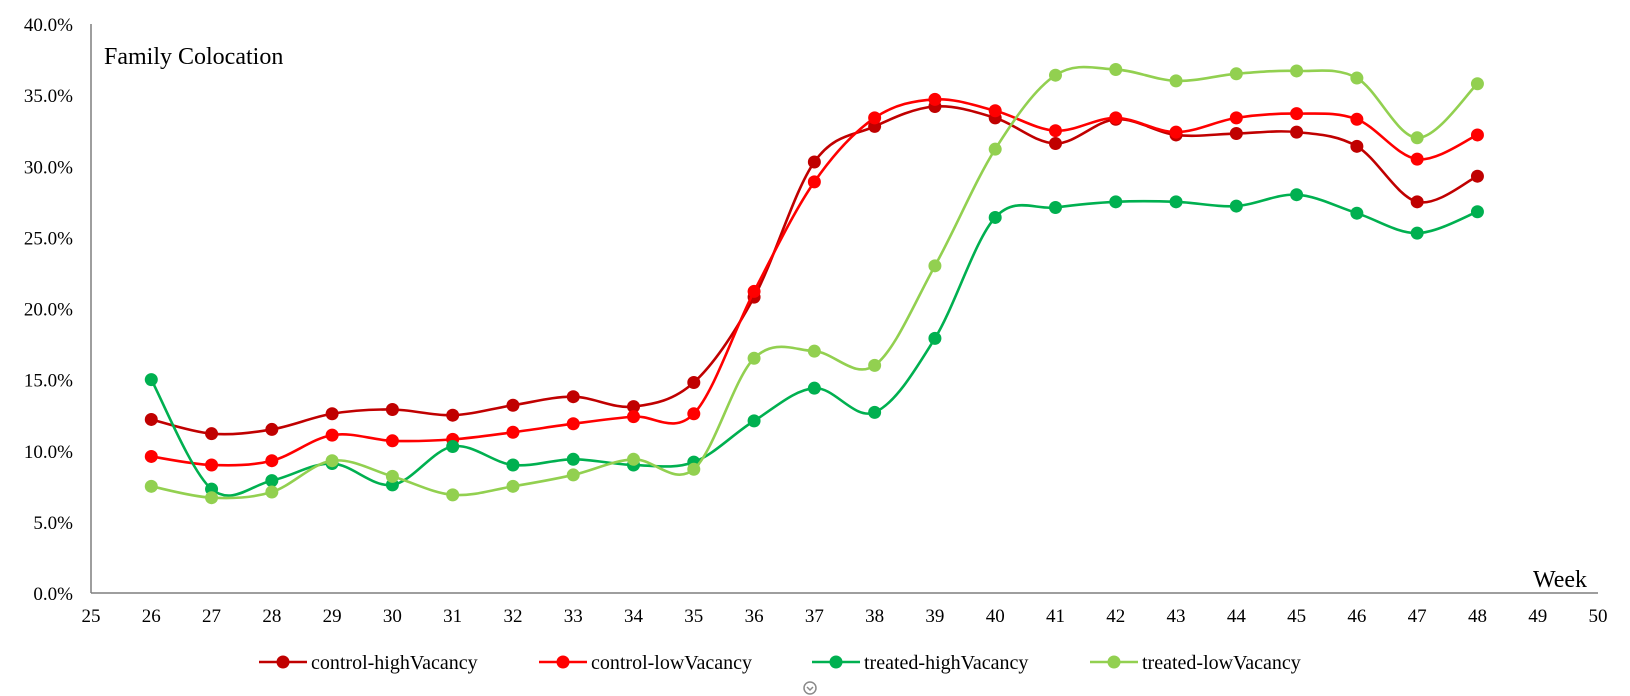  Describe the element at coordinates (1115, 616) in the screenshot. I see `x-tick-label: 42` at that location.